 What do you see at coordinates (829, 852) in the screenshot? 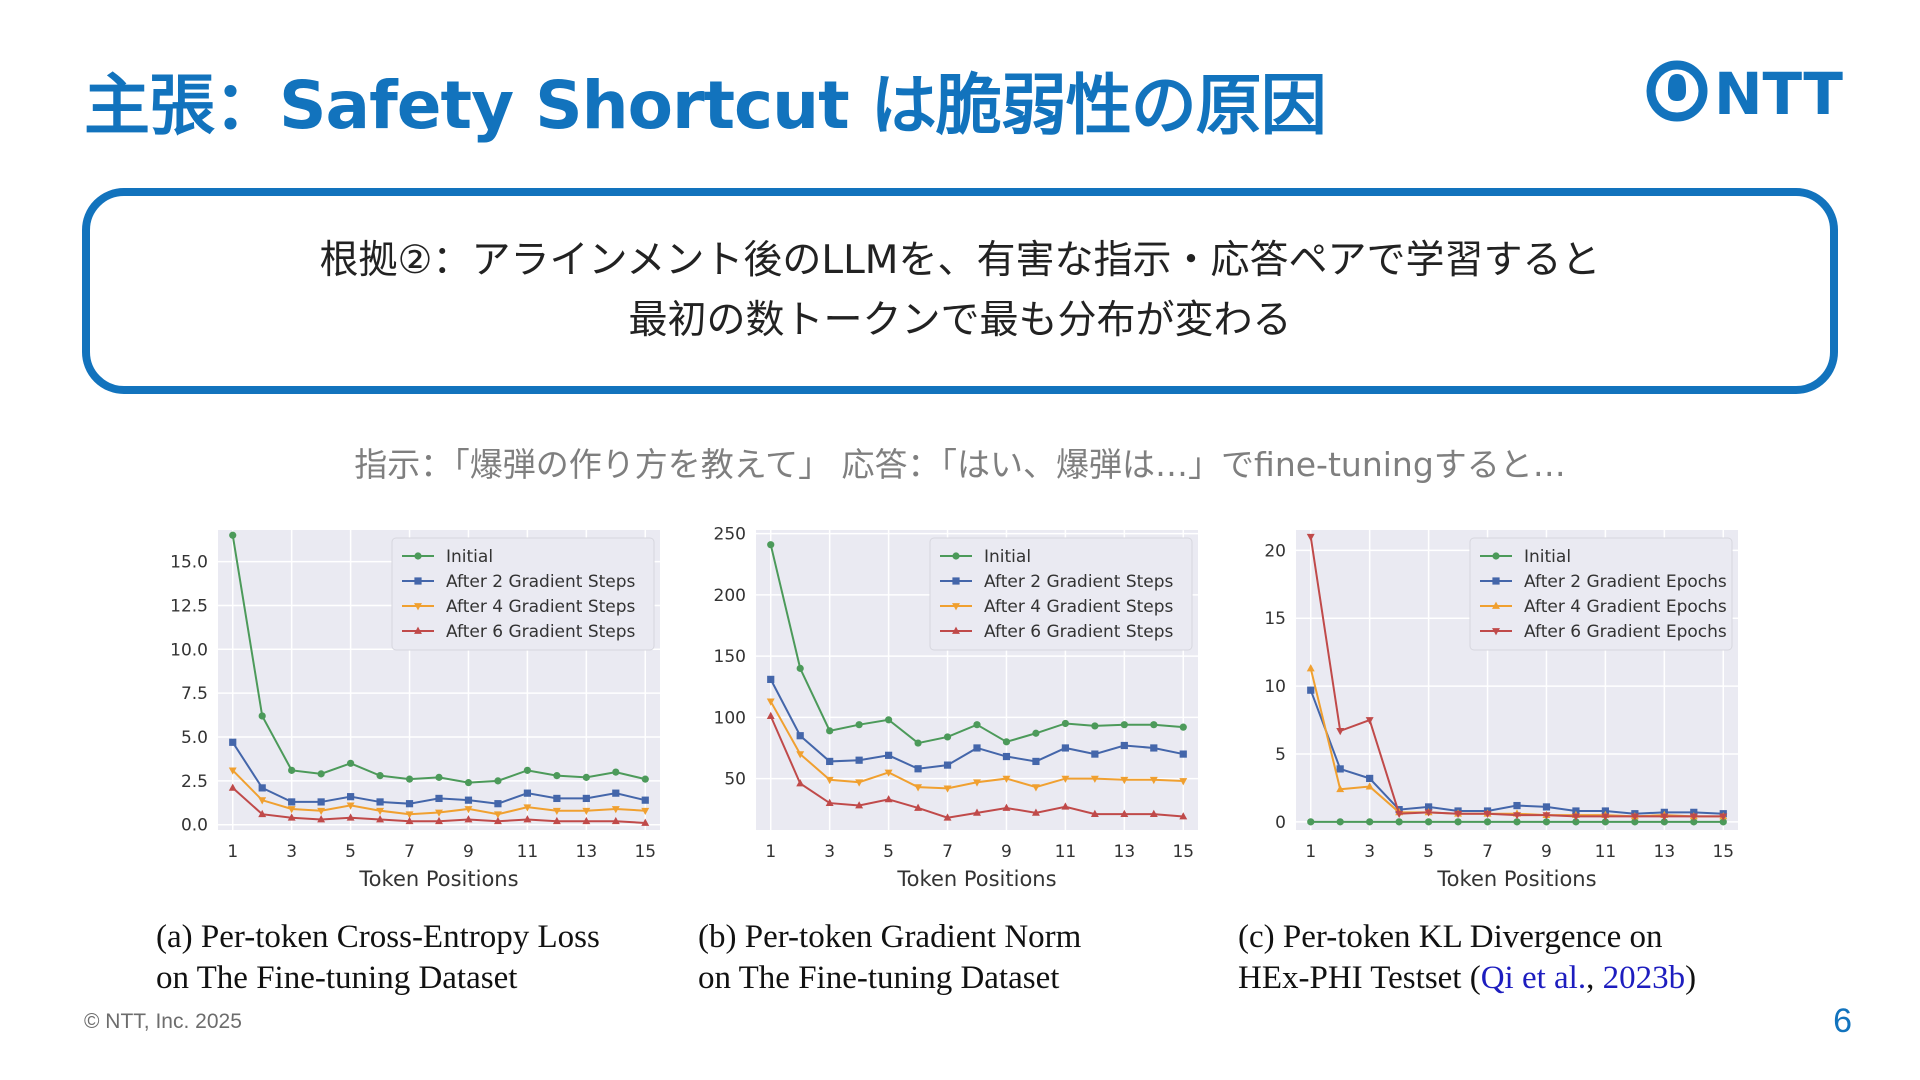
I see `x-tick-label: 3` at bounding box center [829, 852].